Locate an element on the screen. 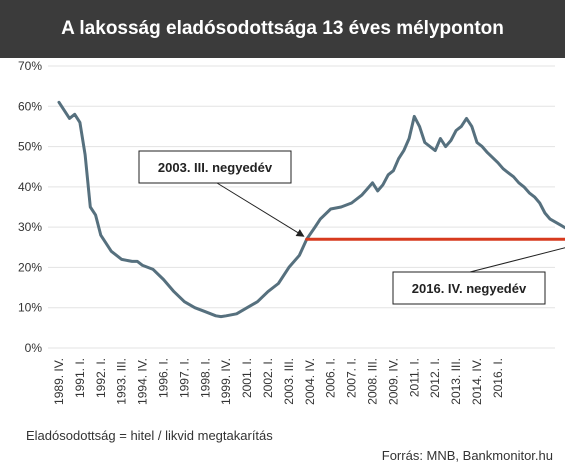  x-tick-label: 2013. III. is located at coordinates (456, 381).